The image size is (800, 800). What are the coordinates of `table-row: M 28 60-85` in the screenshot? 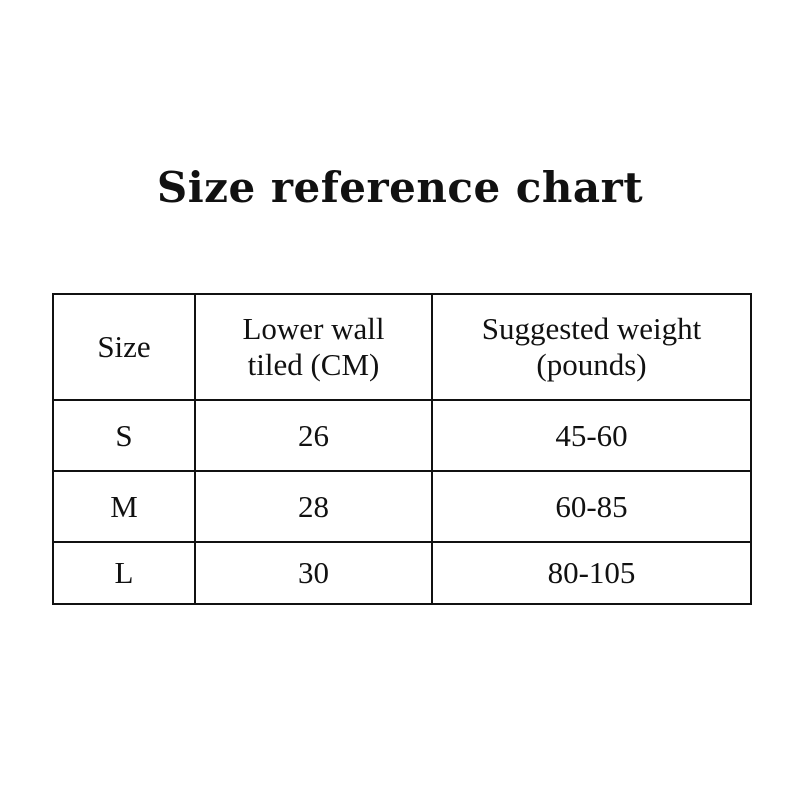 It's located at (402, 506).